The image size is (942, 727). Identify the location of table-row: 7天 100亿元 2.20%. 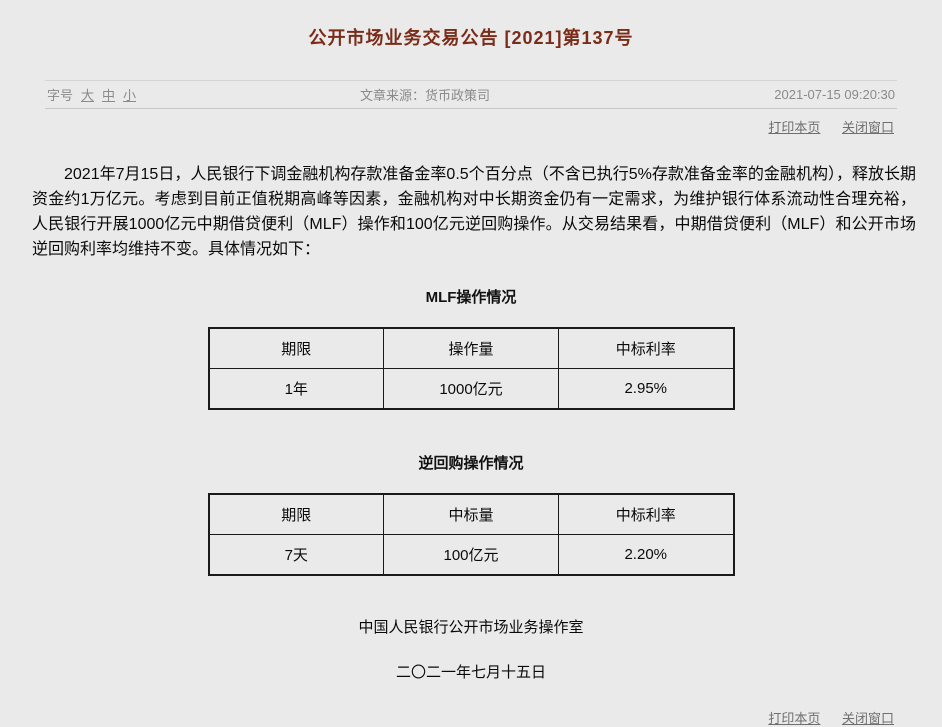
(471, 555).